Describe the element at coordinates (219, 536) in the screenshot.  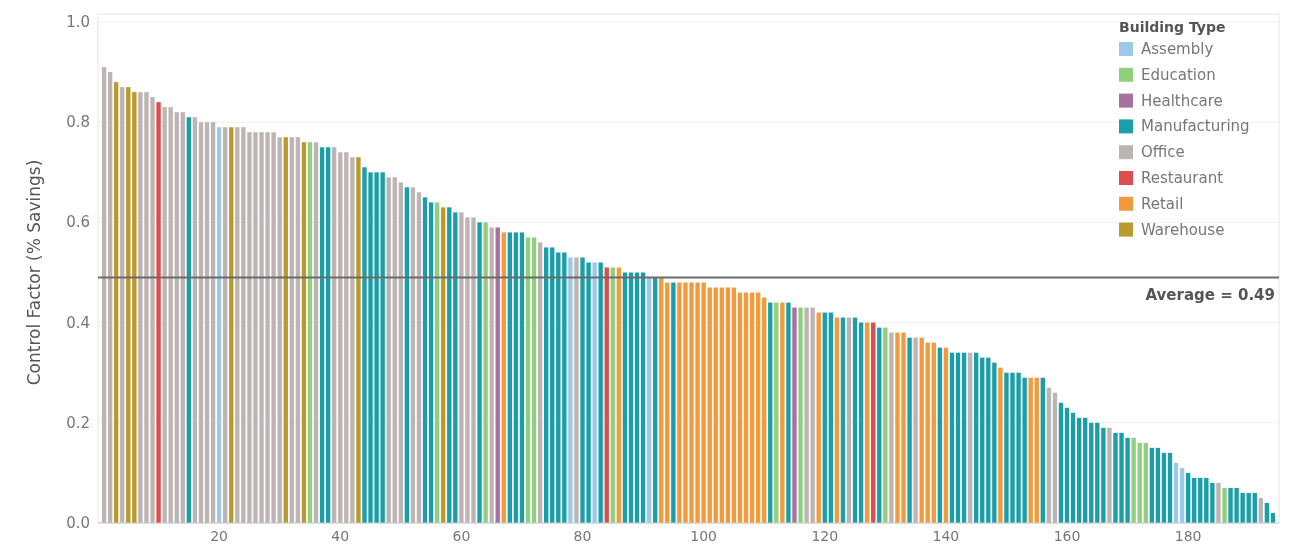
I see `x-tick-label: 20` at that location.